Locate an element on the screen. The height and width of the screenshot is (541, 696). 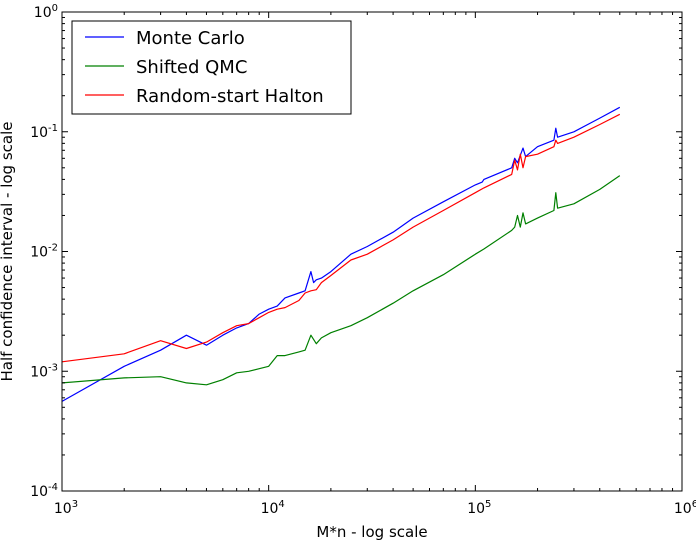
legend-label-1: Shifted QMC is located at coordinates (191, 67).